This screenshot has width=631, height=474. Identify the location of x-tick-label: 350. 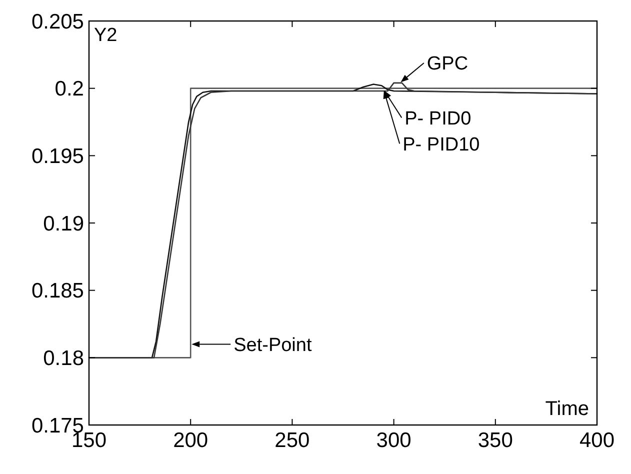
(495, 440).